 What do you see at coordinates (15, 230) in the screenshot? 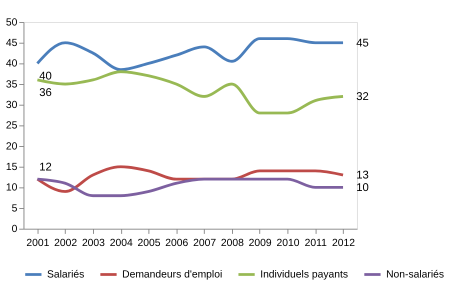
I see `y-tick-label: 0` at bounding box center [15, 230].